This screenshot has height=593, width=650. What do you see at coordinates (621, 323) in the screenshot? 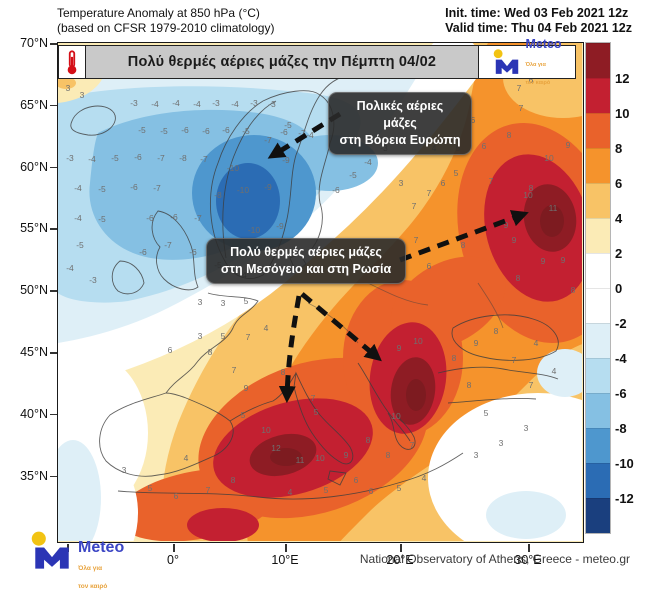
I see `colorbar-tick-label: -2` at bounding box center [621, 323].